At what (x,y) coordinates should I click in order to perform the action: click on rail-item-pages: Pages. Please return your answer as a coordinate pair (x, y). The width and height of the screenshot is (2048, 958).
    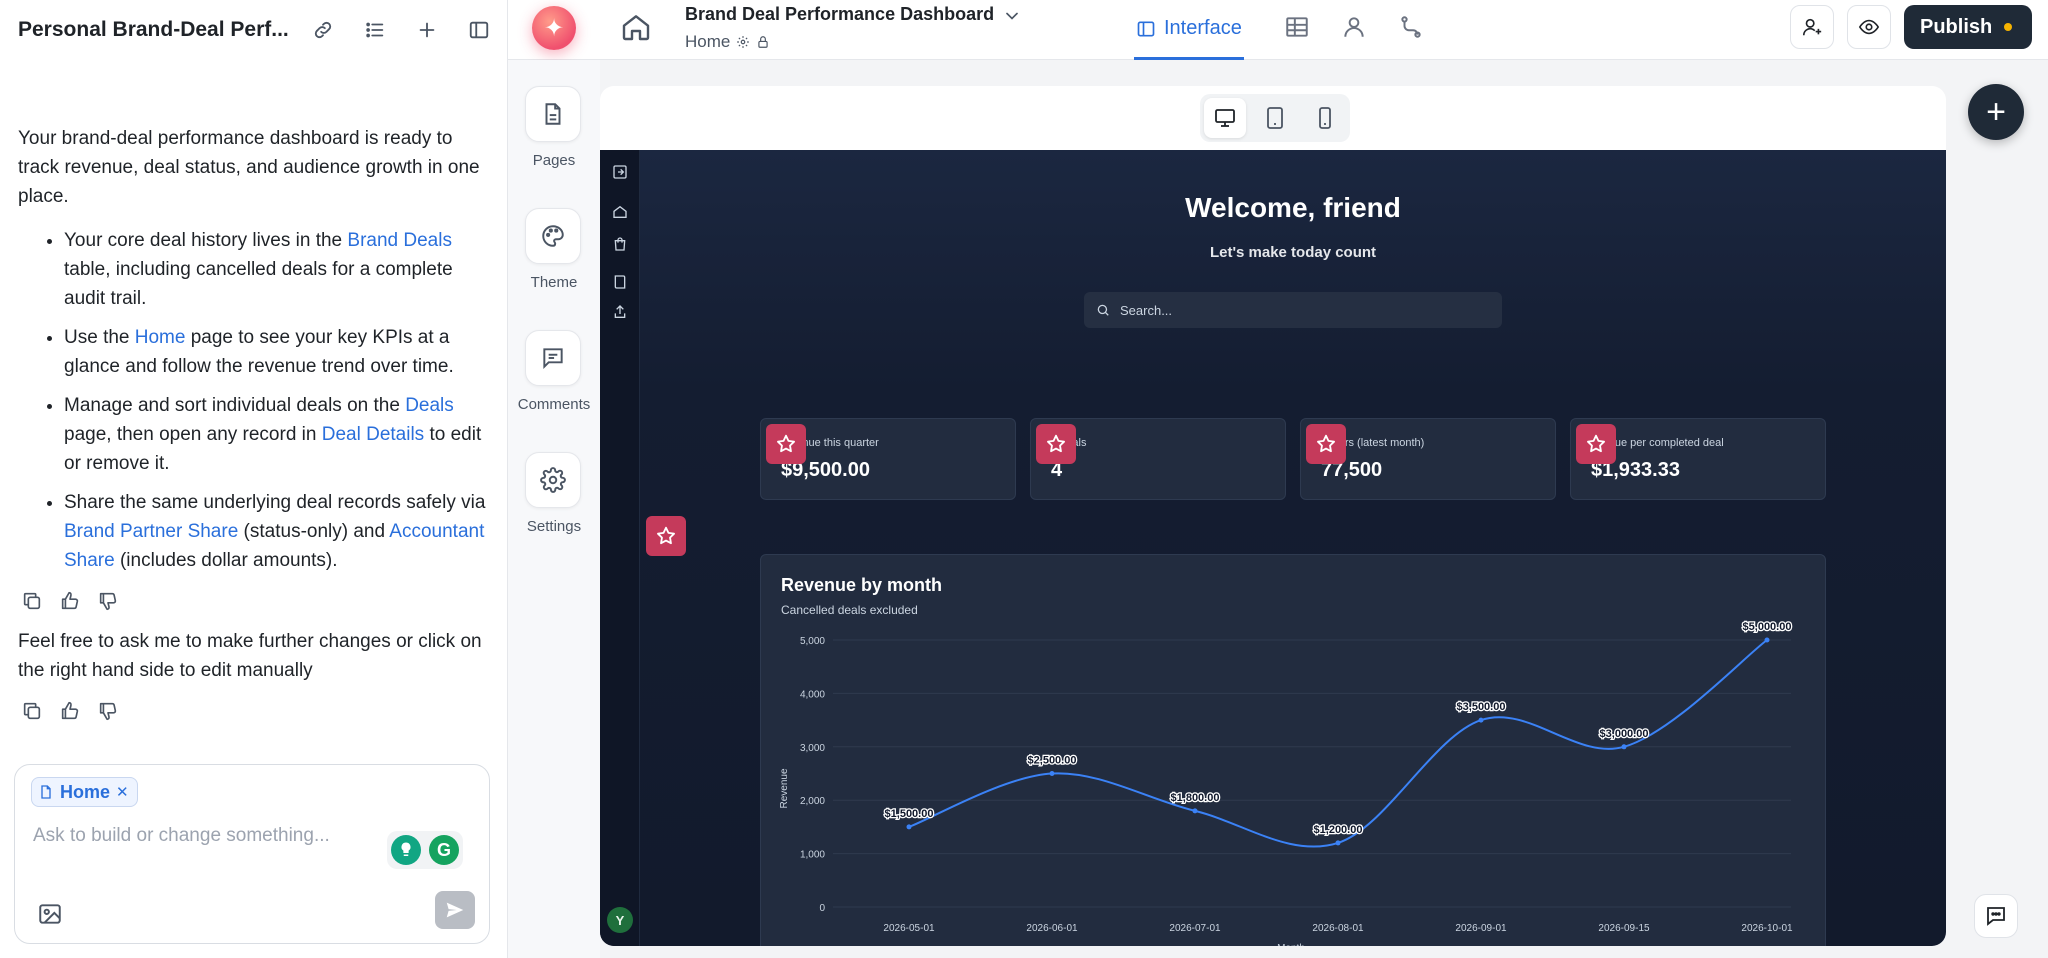
    Looking at the image, I should click on (554, 127).